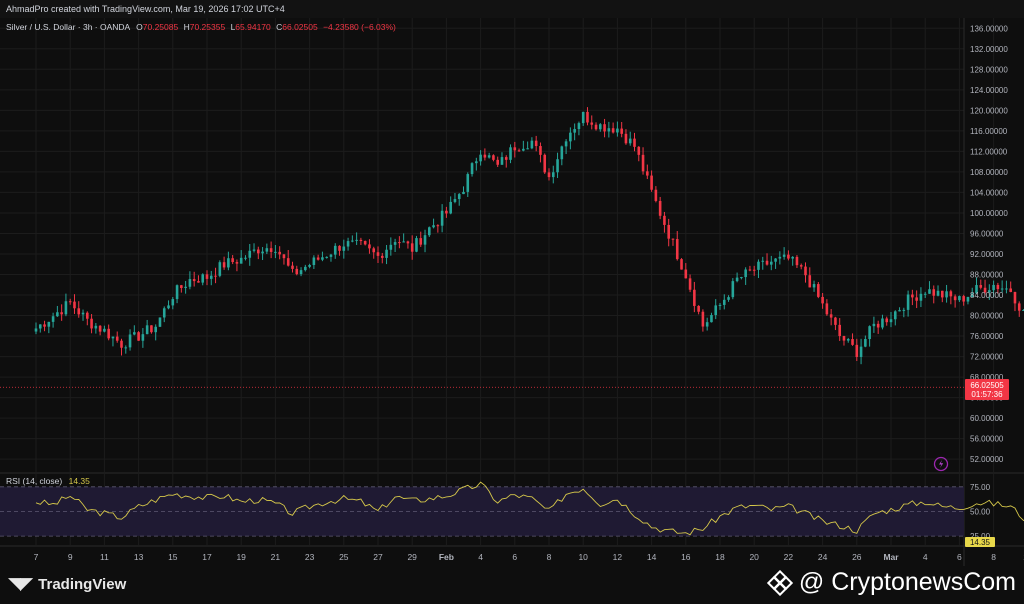  I want to click on price-tick-label: 128.00000, so click(989, 69).